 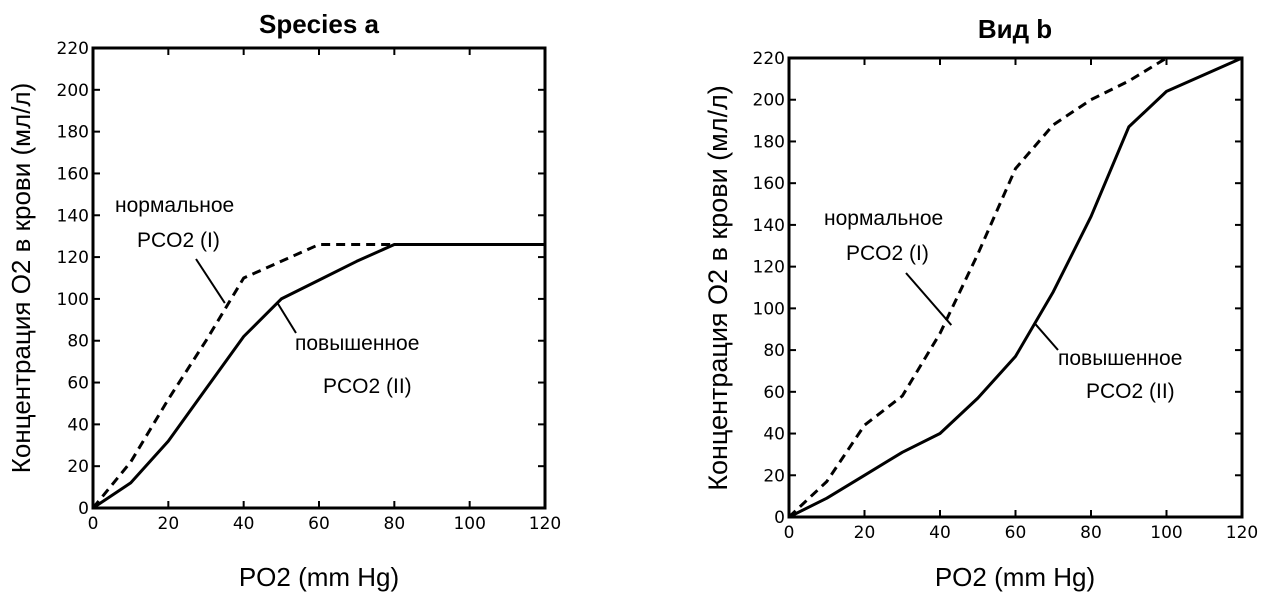 What do you see at coordinates (319, 24) in the screenshot?
I see `chart-title: Species a` at bounding box center [319, 24].